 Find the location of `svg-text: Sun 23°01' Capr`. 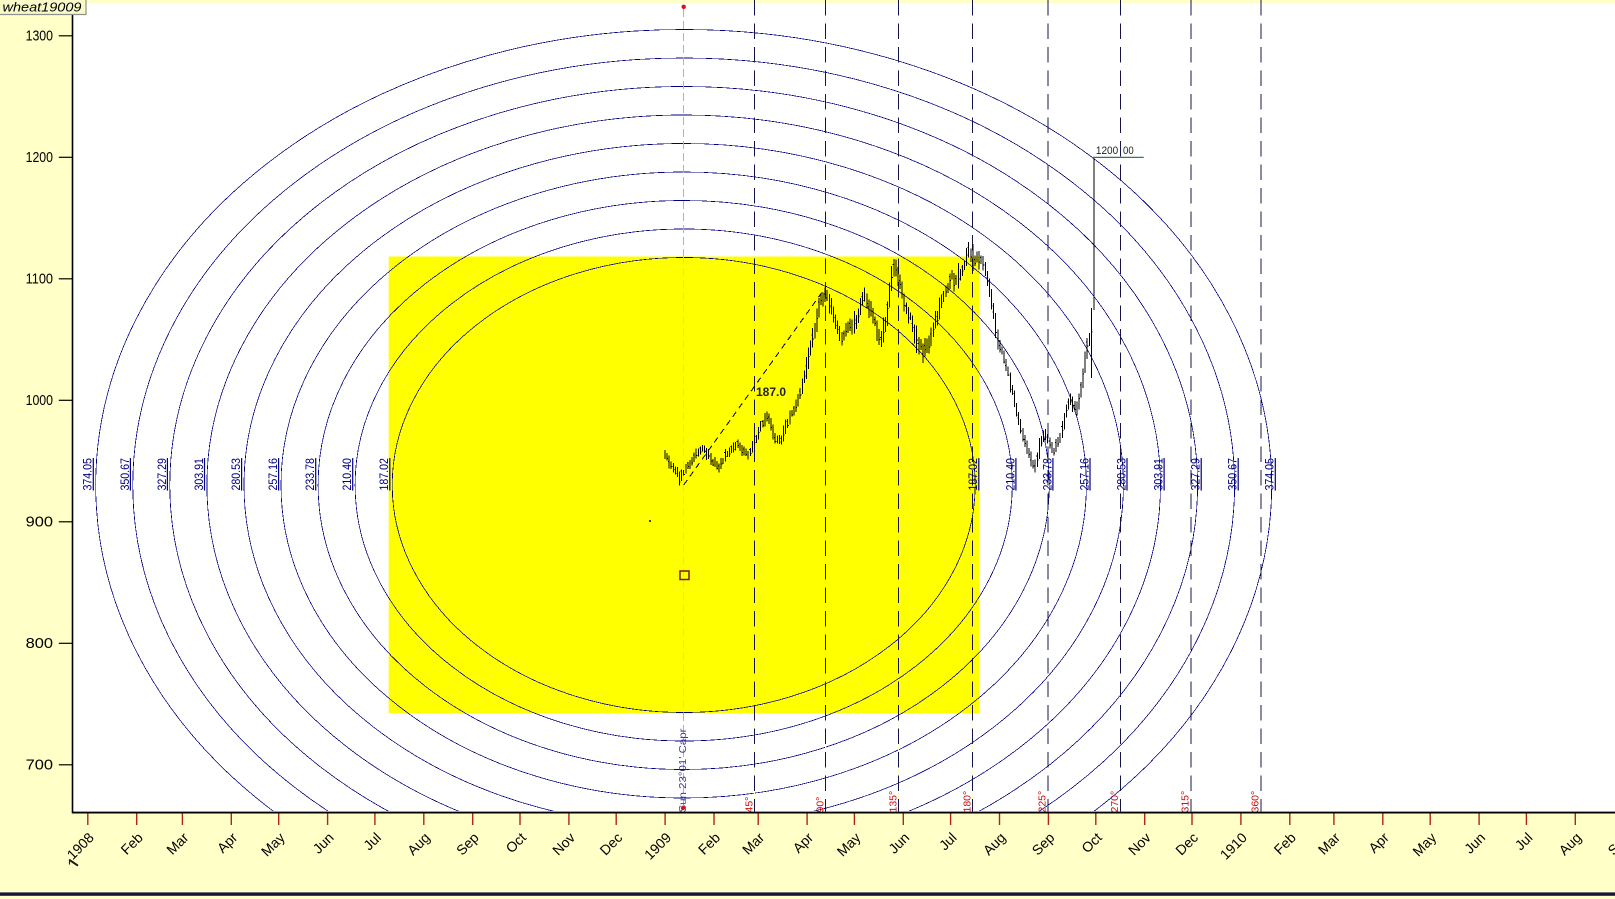

svg-text: Sun 23°01' Capr is located at coordinates (683, 770).